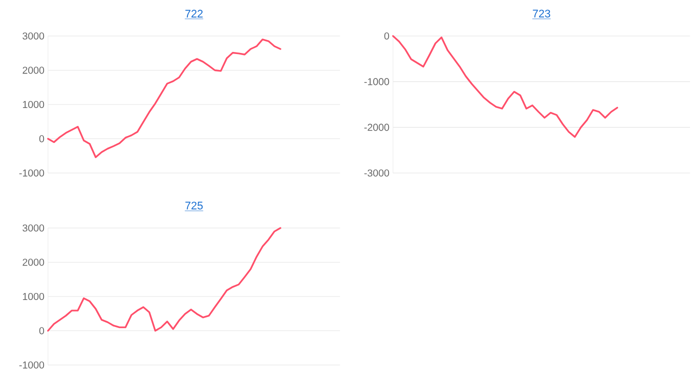  I want to click on line-series, so click(164, 279).